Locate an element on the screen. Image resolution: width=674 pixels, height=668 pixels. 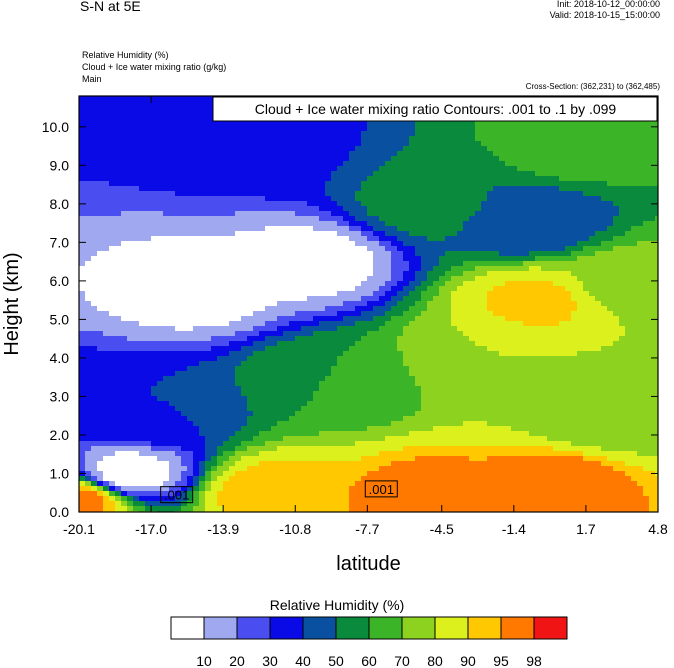
y-tick-label: 6.0 is located at coordinates (60, 281).